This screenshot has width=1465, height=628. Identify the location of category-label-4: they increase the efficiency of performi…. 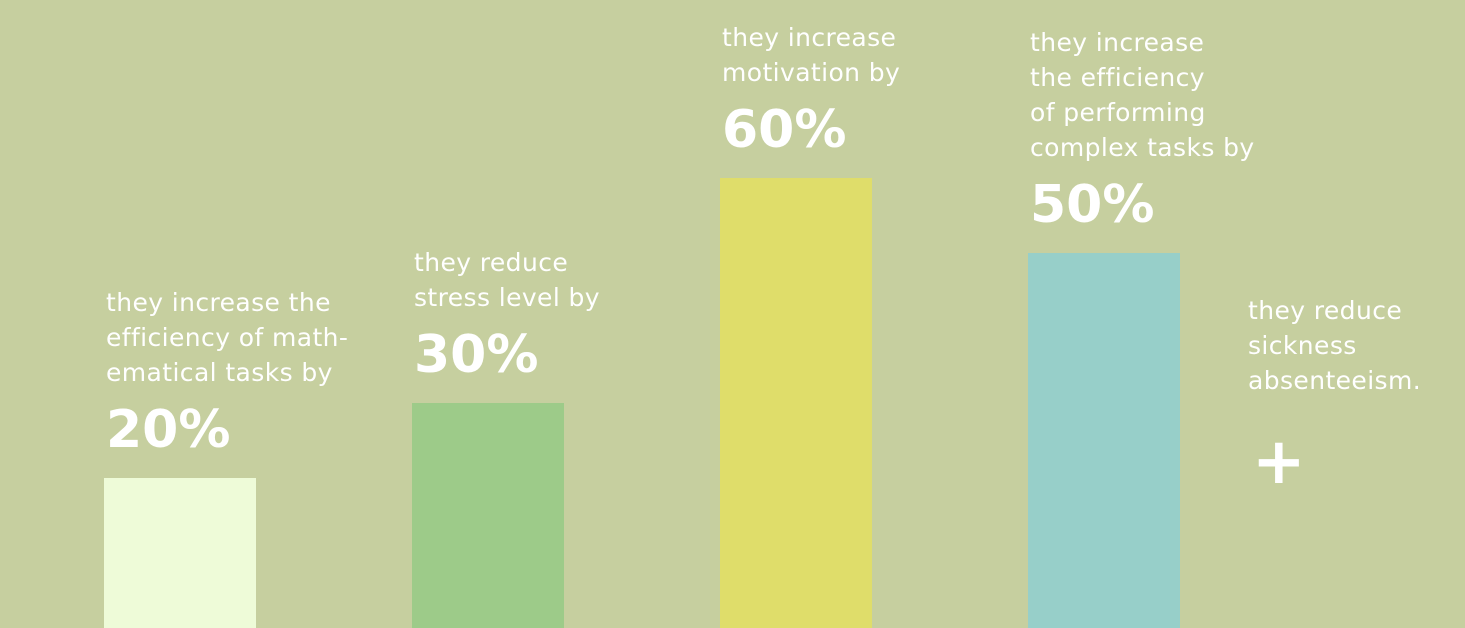
(1142, 95).